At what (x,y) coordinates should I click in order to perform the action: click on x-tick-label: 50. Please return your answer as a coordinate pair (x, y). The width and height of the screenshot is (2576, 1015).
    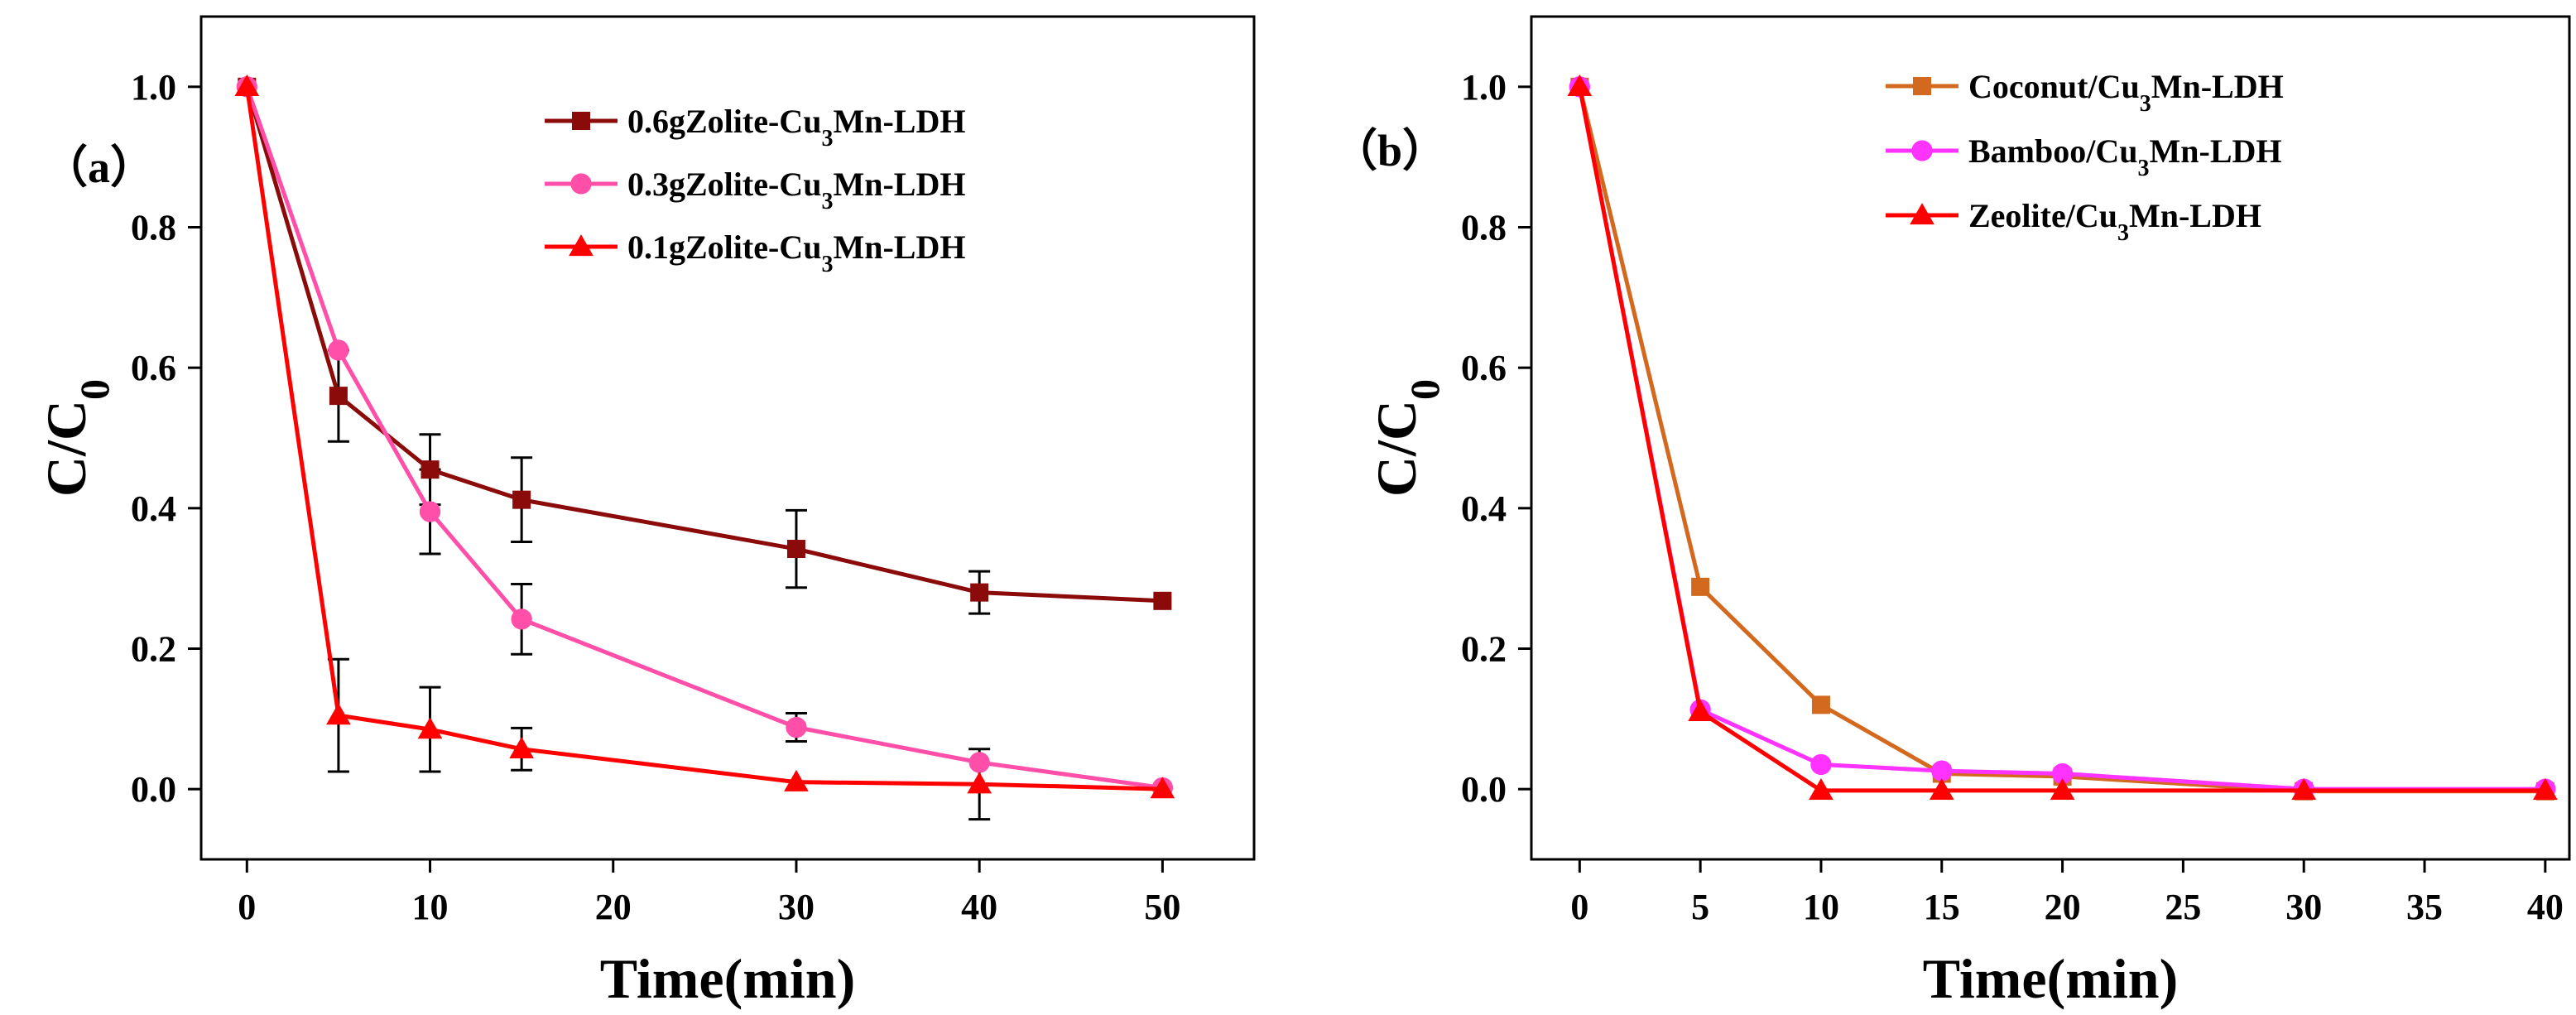
    Looking at the image, I should click on (1162, 907).